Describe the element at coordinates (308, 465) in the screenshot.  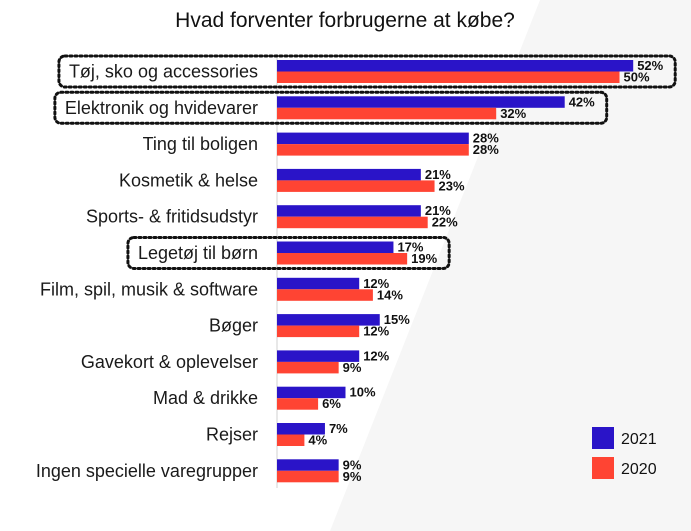
I see `bar-2021-ingen-specielle-varegrupper` at that location.